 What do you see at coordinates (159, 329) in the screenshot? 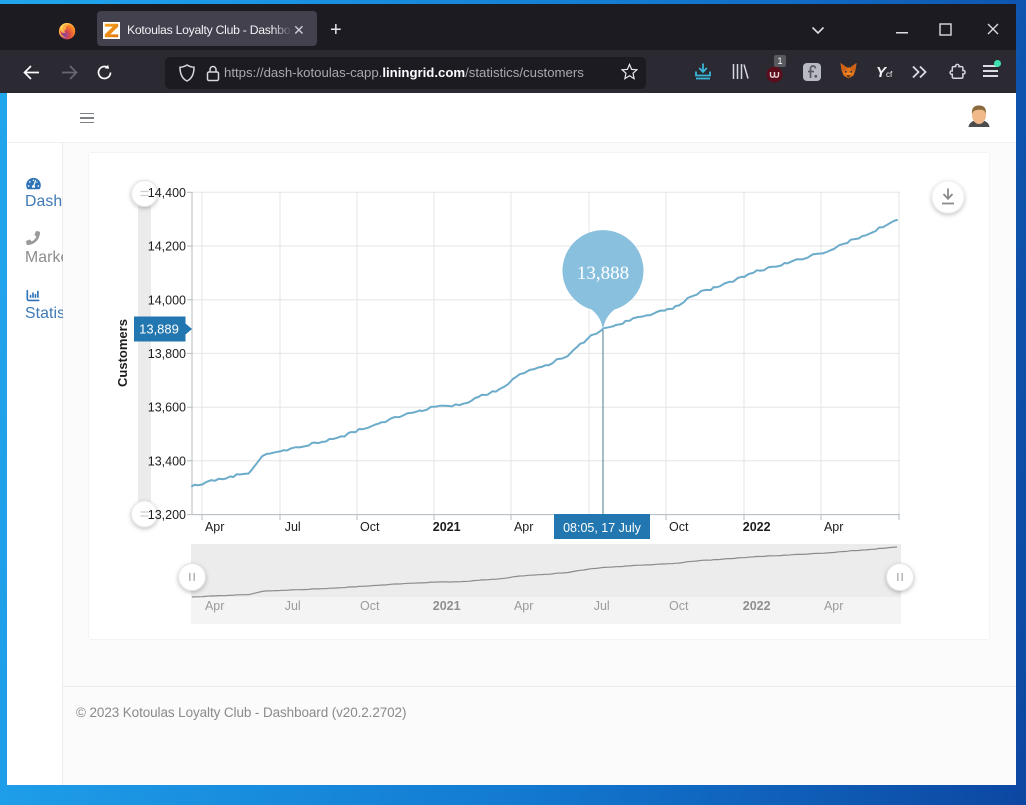
I see `svg-text: 13,889` at bounding box center [159, 329].